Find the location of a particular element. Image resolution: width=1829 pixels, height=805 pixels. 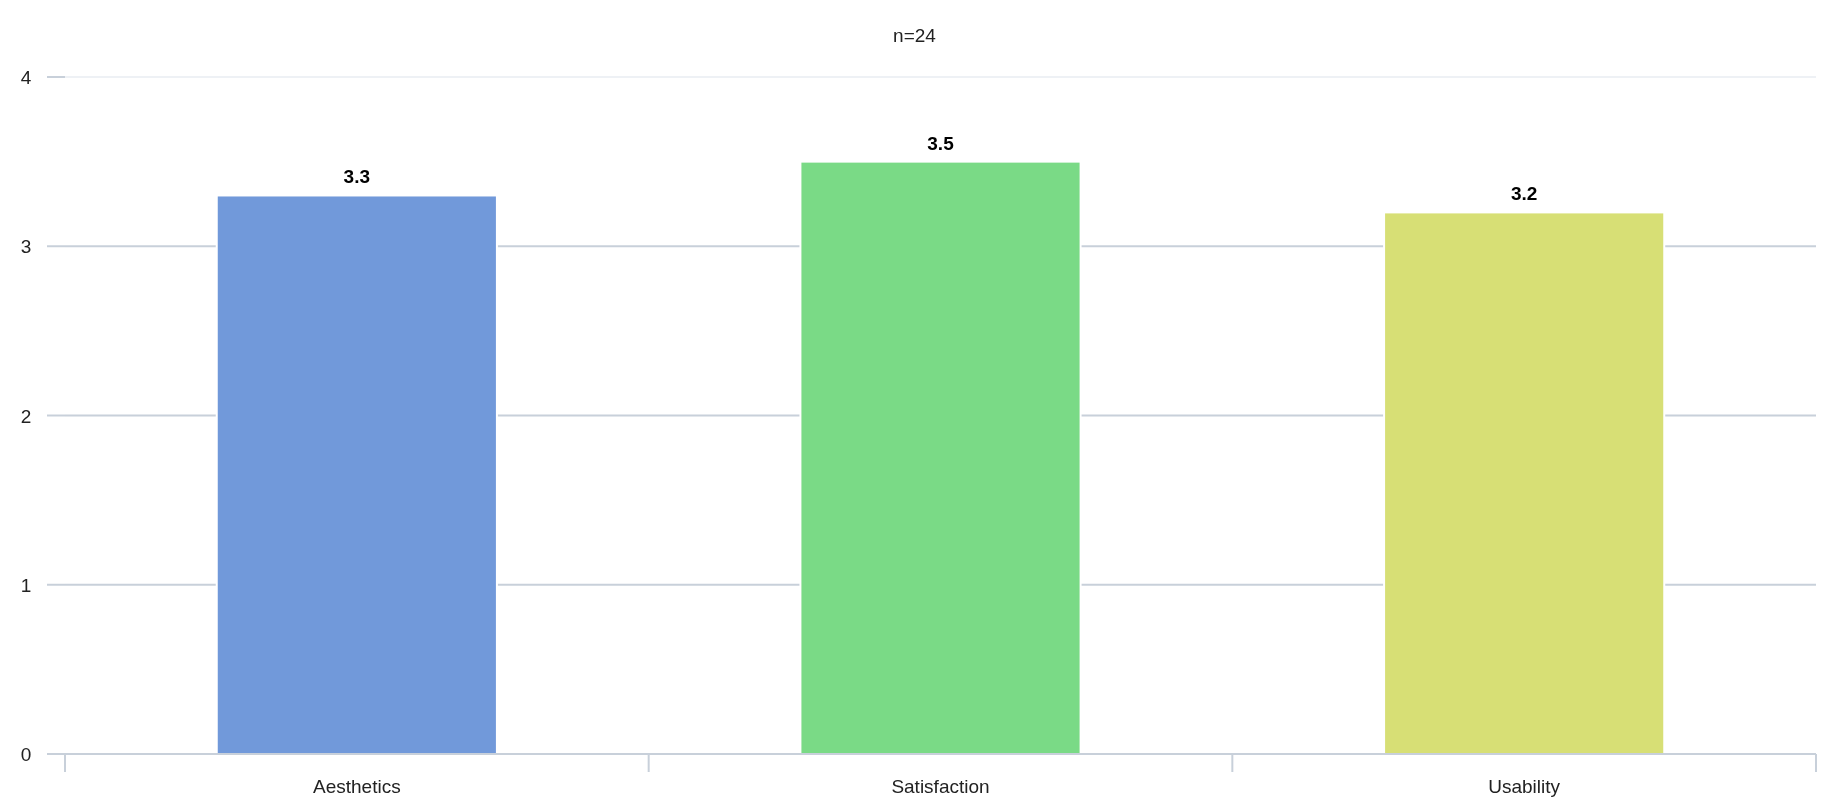

y-tick-label: 2 is located at coordinates (26, 416).